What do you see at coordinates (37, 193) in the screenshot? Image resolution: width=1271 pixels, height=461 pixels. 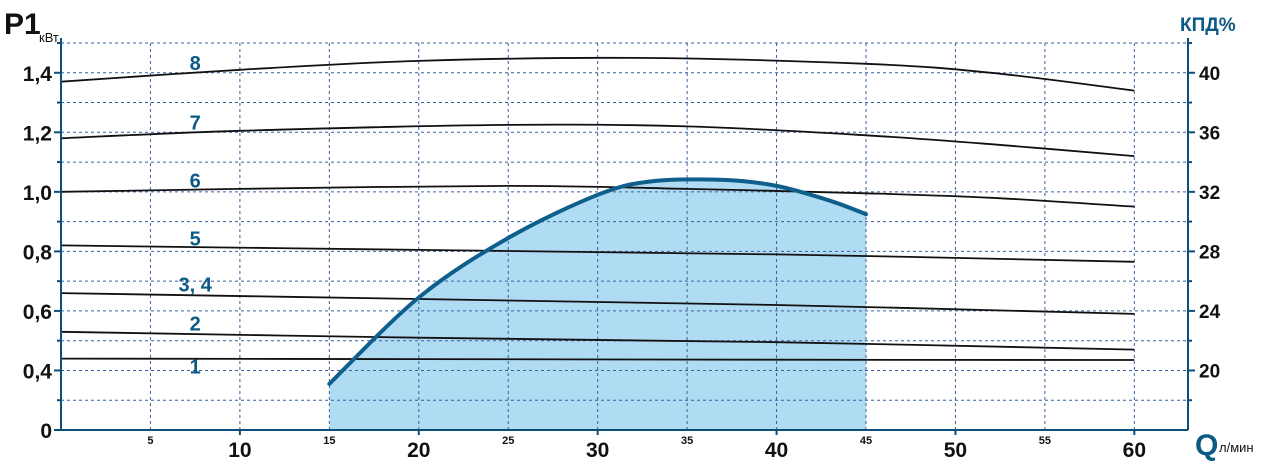 I see `y-left-tick-label: 1,0` at bounding box center [37, 193].